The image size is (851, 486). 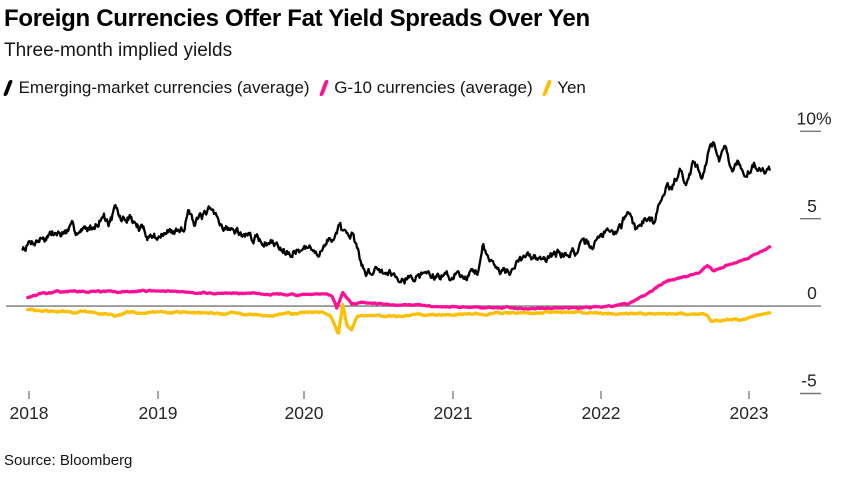 I want to click on series-line-yen, so click(x=399, y=318).